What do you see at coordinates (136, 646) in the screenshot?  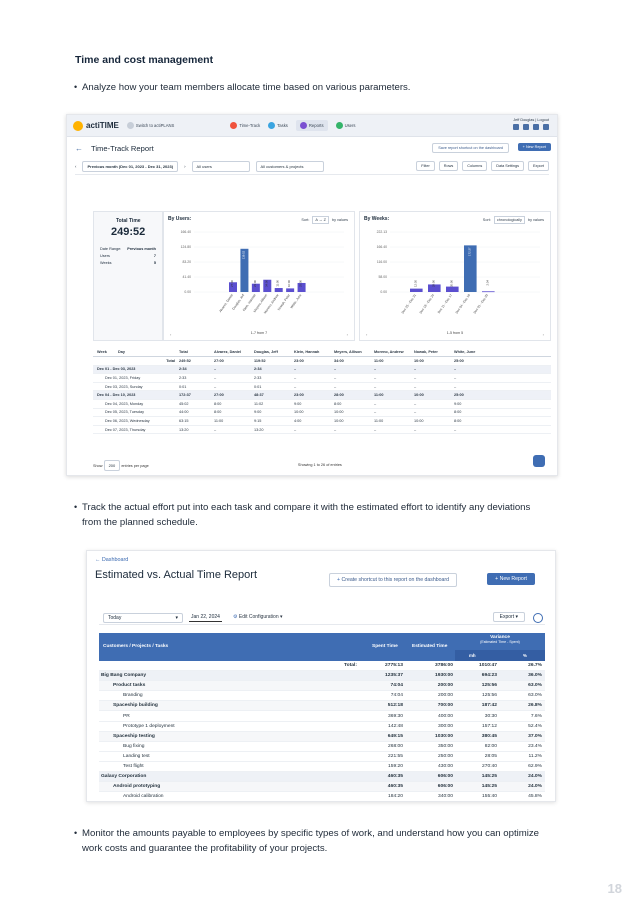 I see `col-name: Customers / Projects / Tasks` at bounding box center [136, 646].